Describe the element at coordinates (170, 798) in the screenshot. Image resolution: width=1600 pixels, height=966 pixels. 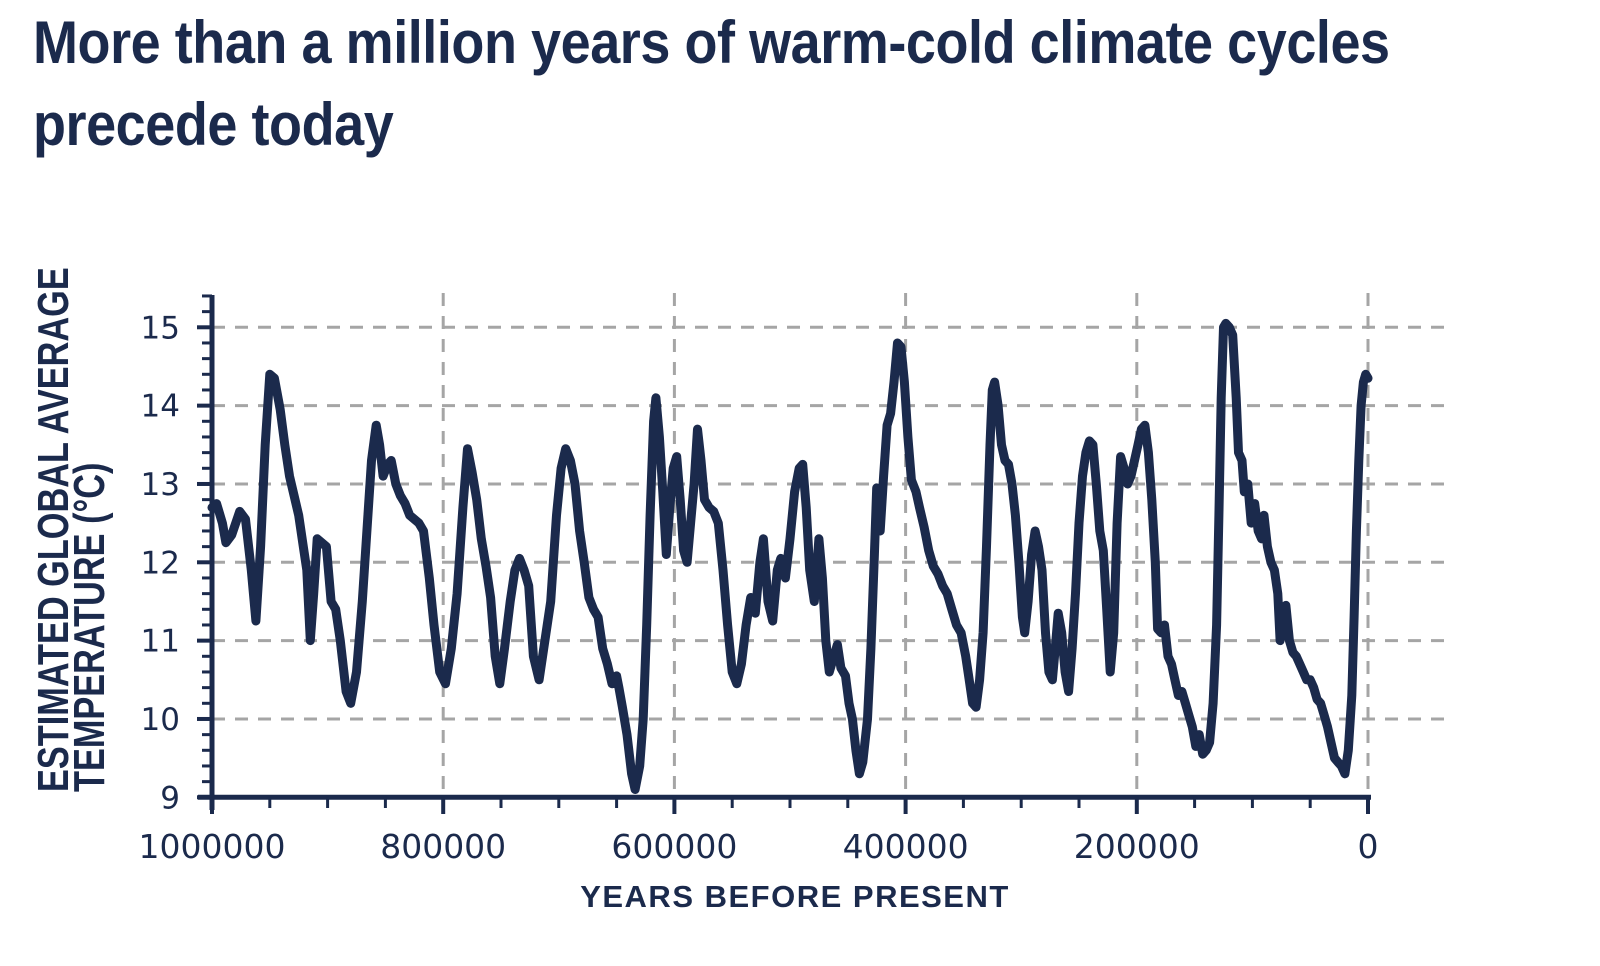
I see `y-tick-label: 9` at that location.